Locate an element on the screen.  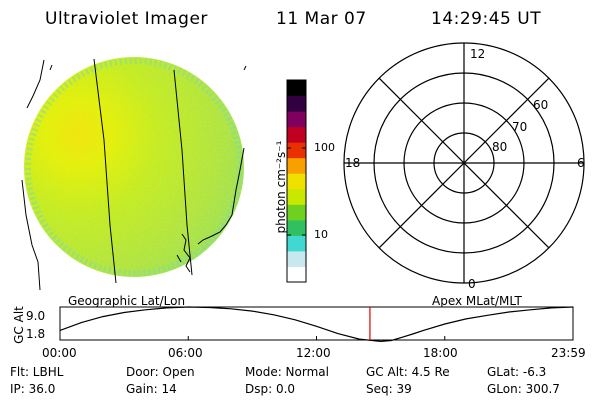
orbit-ytick: 1.8 is located at coordinates (36, 334).